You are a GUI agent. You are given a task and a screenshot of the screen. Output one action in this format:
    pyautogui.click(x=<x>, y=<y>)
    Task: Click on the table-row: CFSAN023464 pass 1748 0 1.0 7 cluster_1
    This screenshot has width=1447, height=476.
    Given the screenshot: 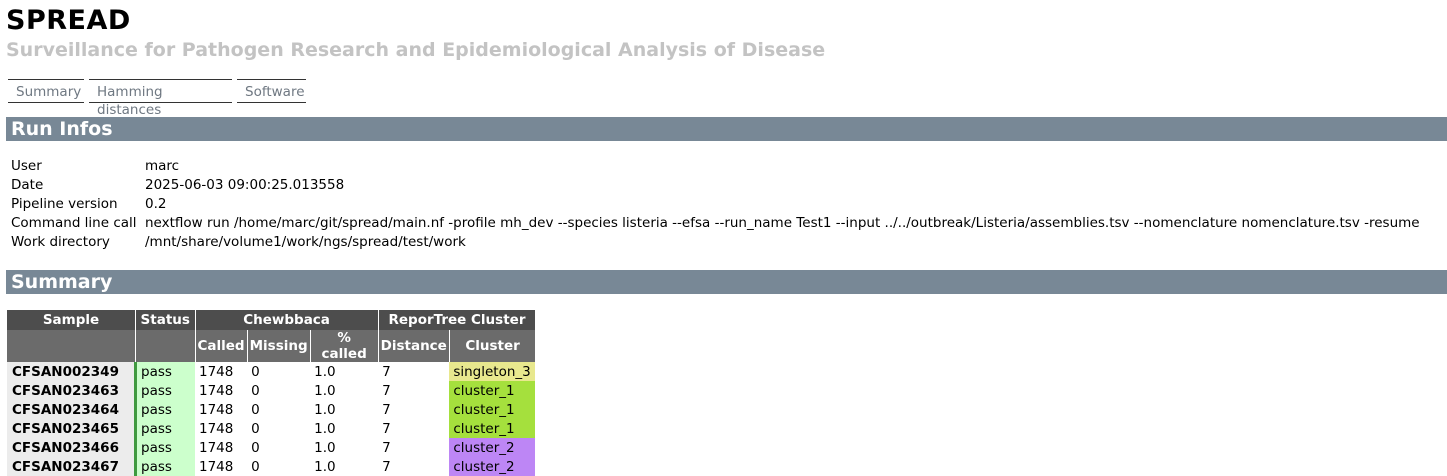 What is the action you would take?
    pyautogui.click(x=271, y=409)
    